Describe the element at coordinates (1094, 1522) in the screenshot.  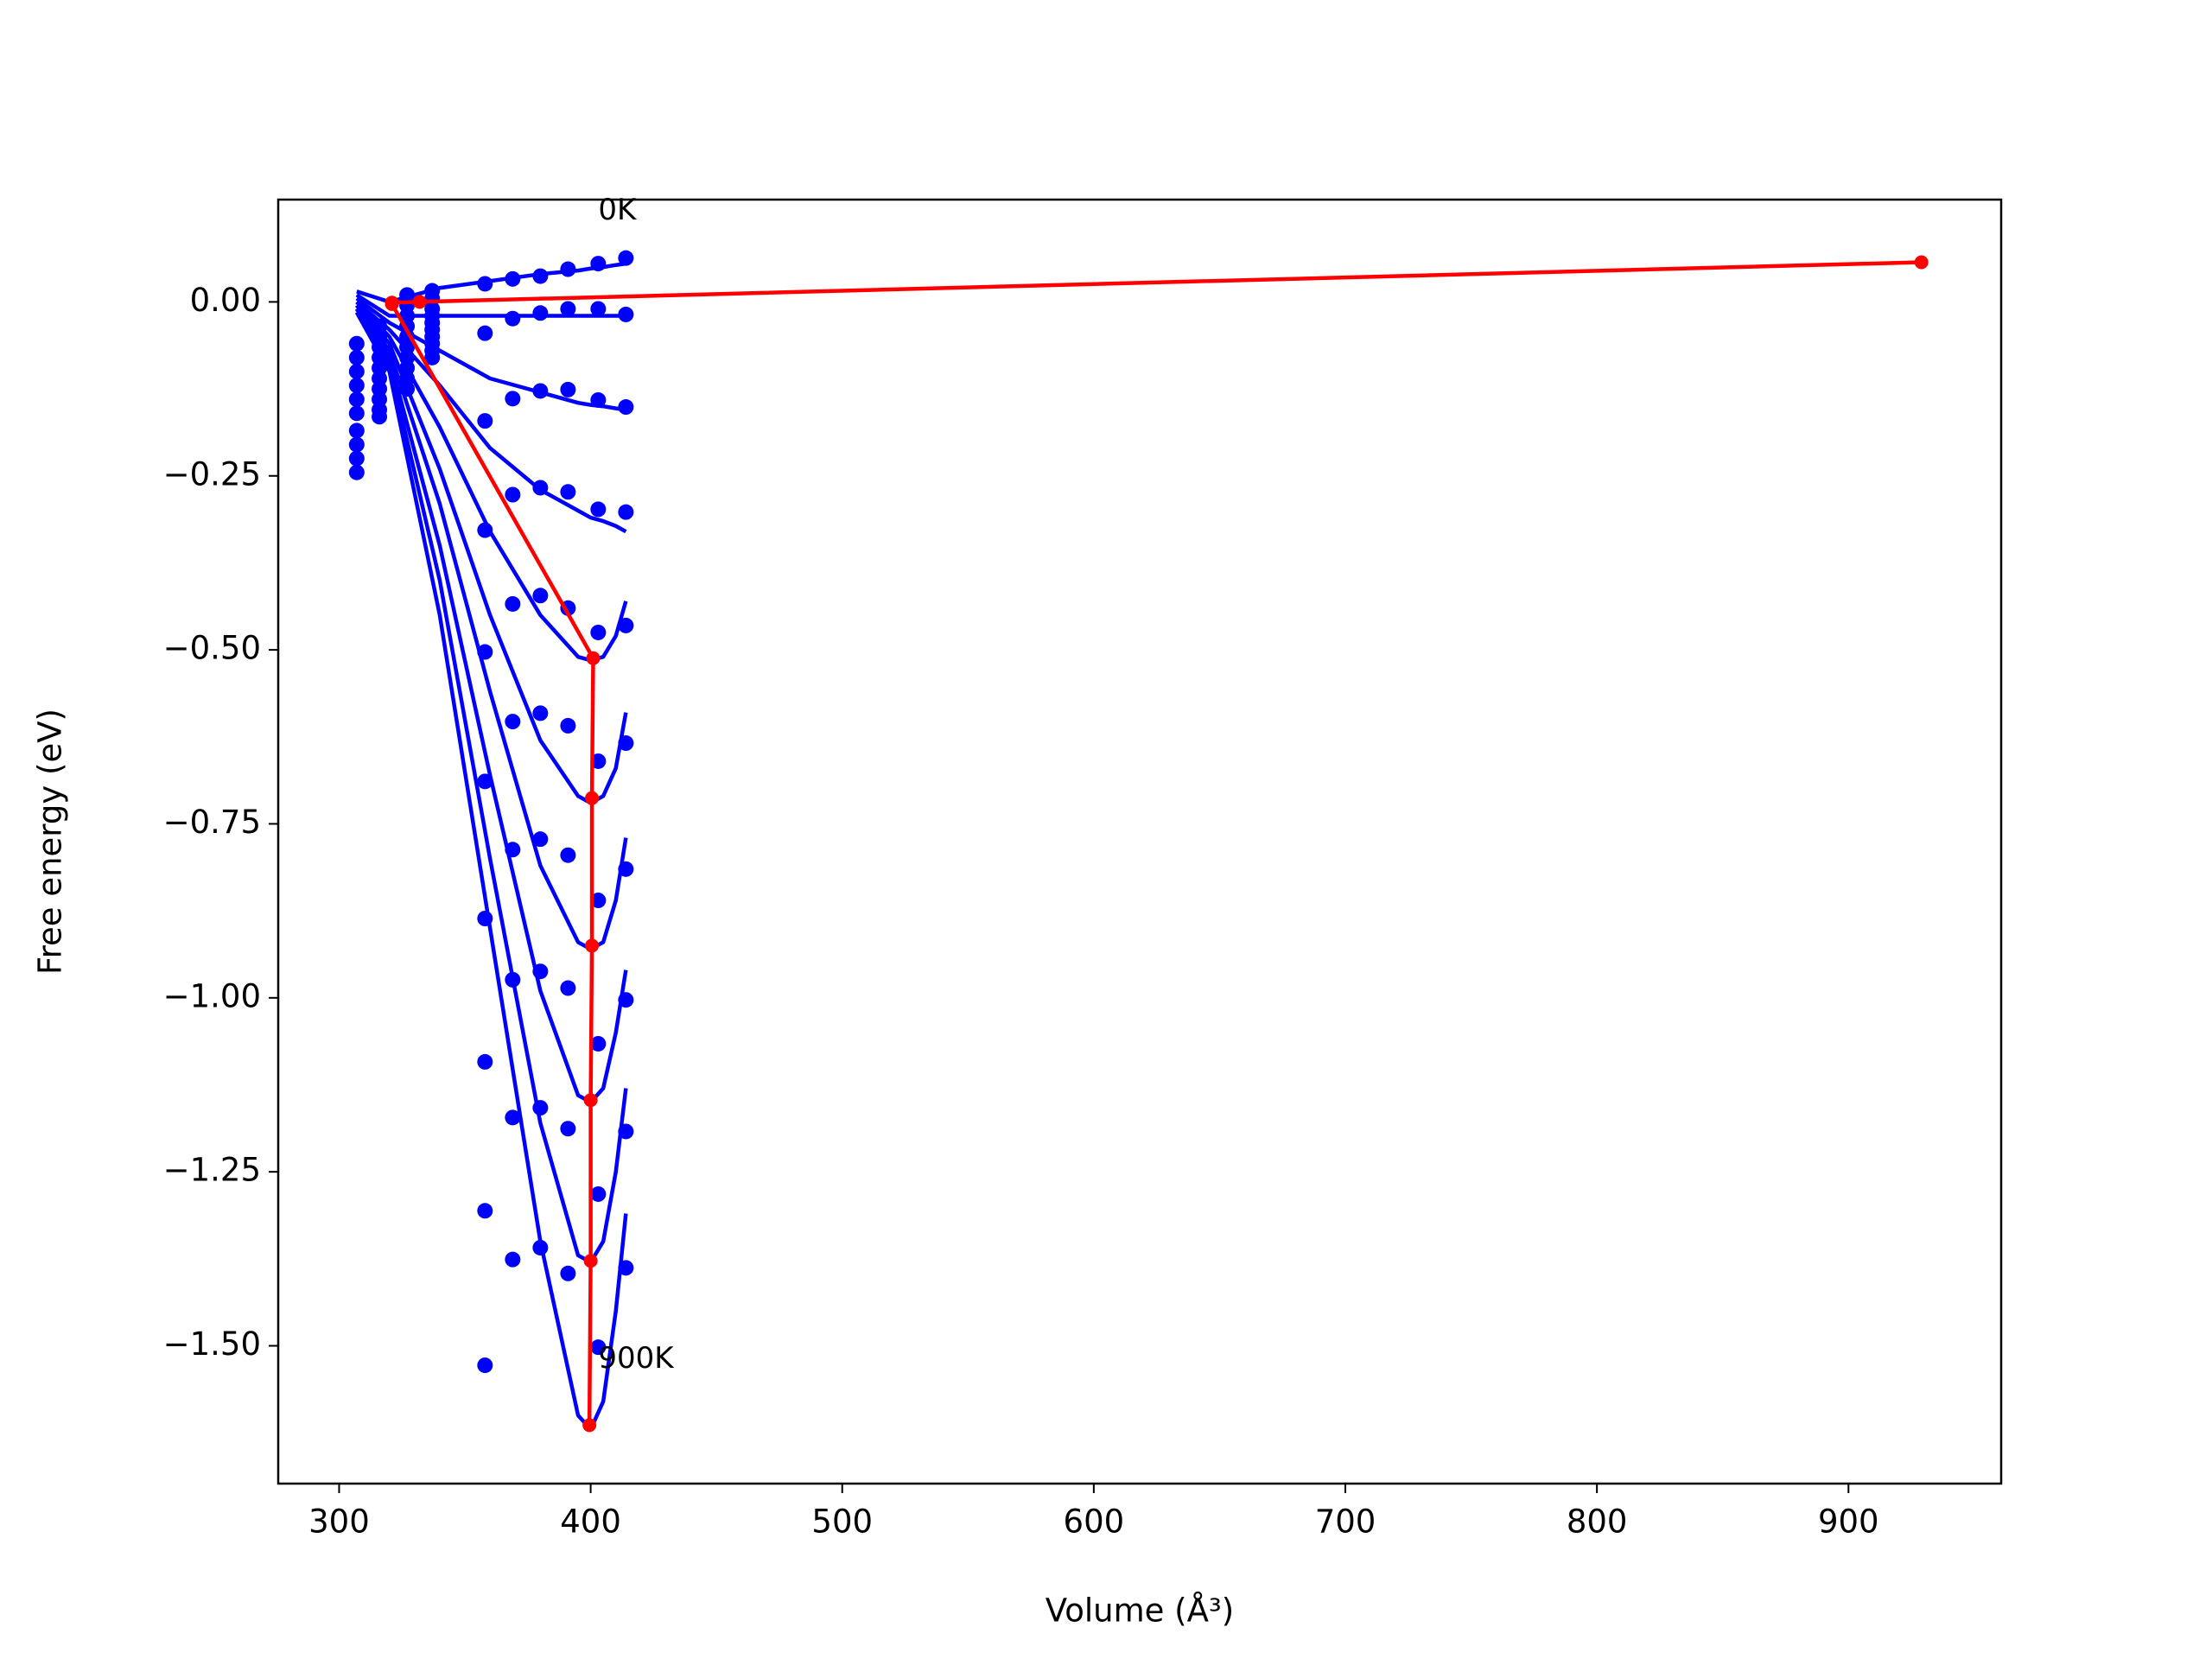
I see `x-tick-label: 600` at that location.